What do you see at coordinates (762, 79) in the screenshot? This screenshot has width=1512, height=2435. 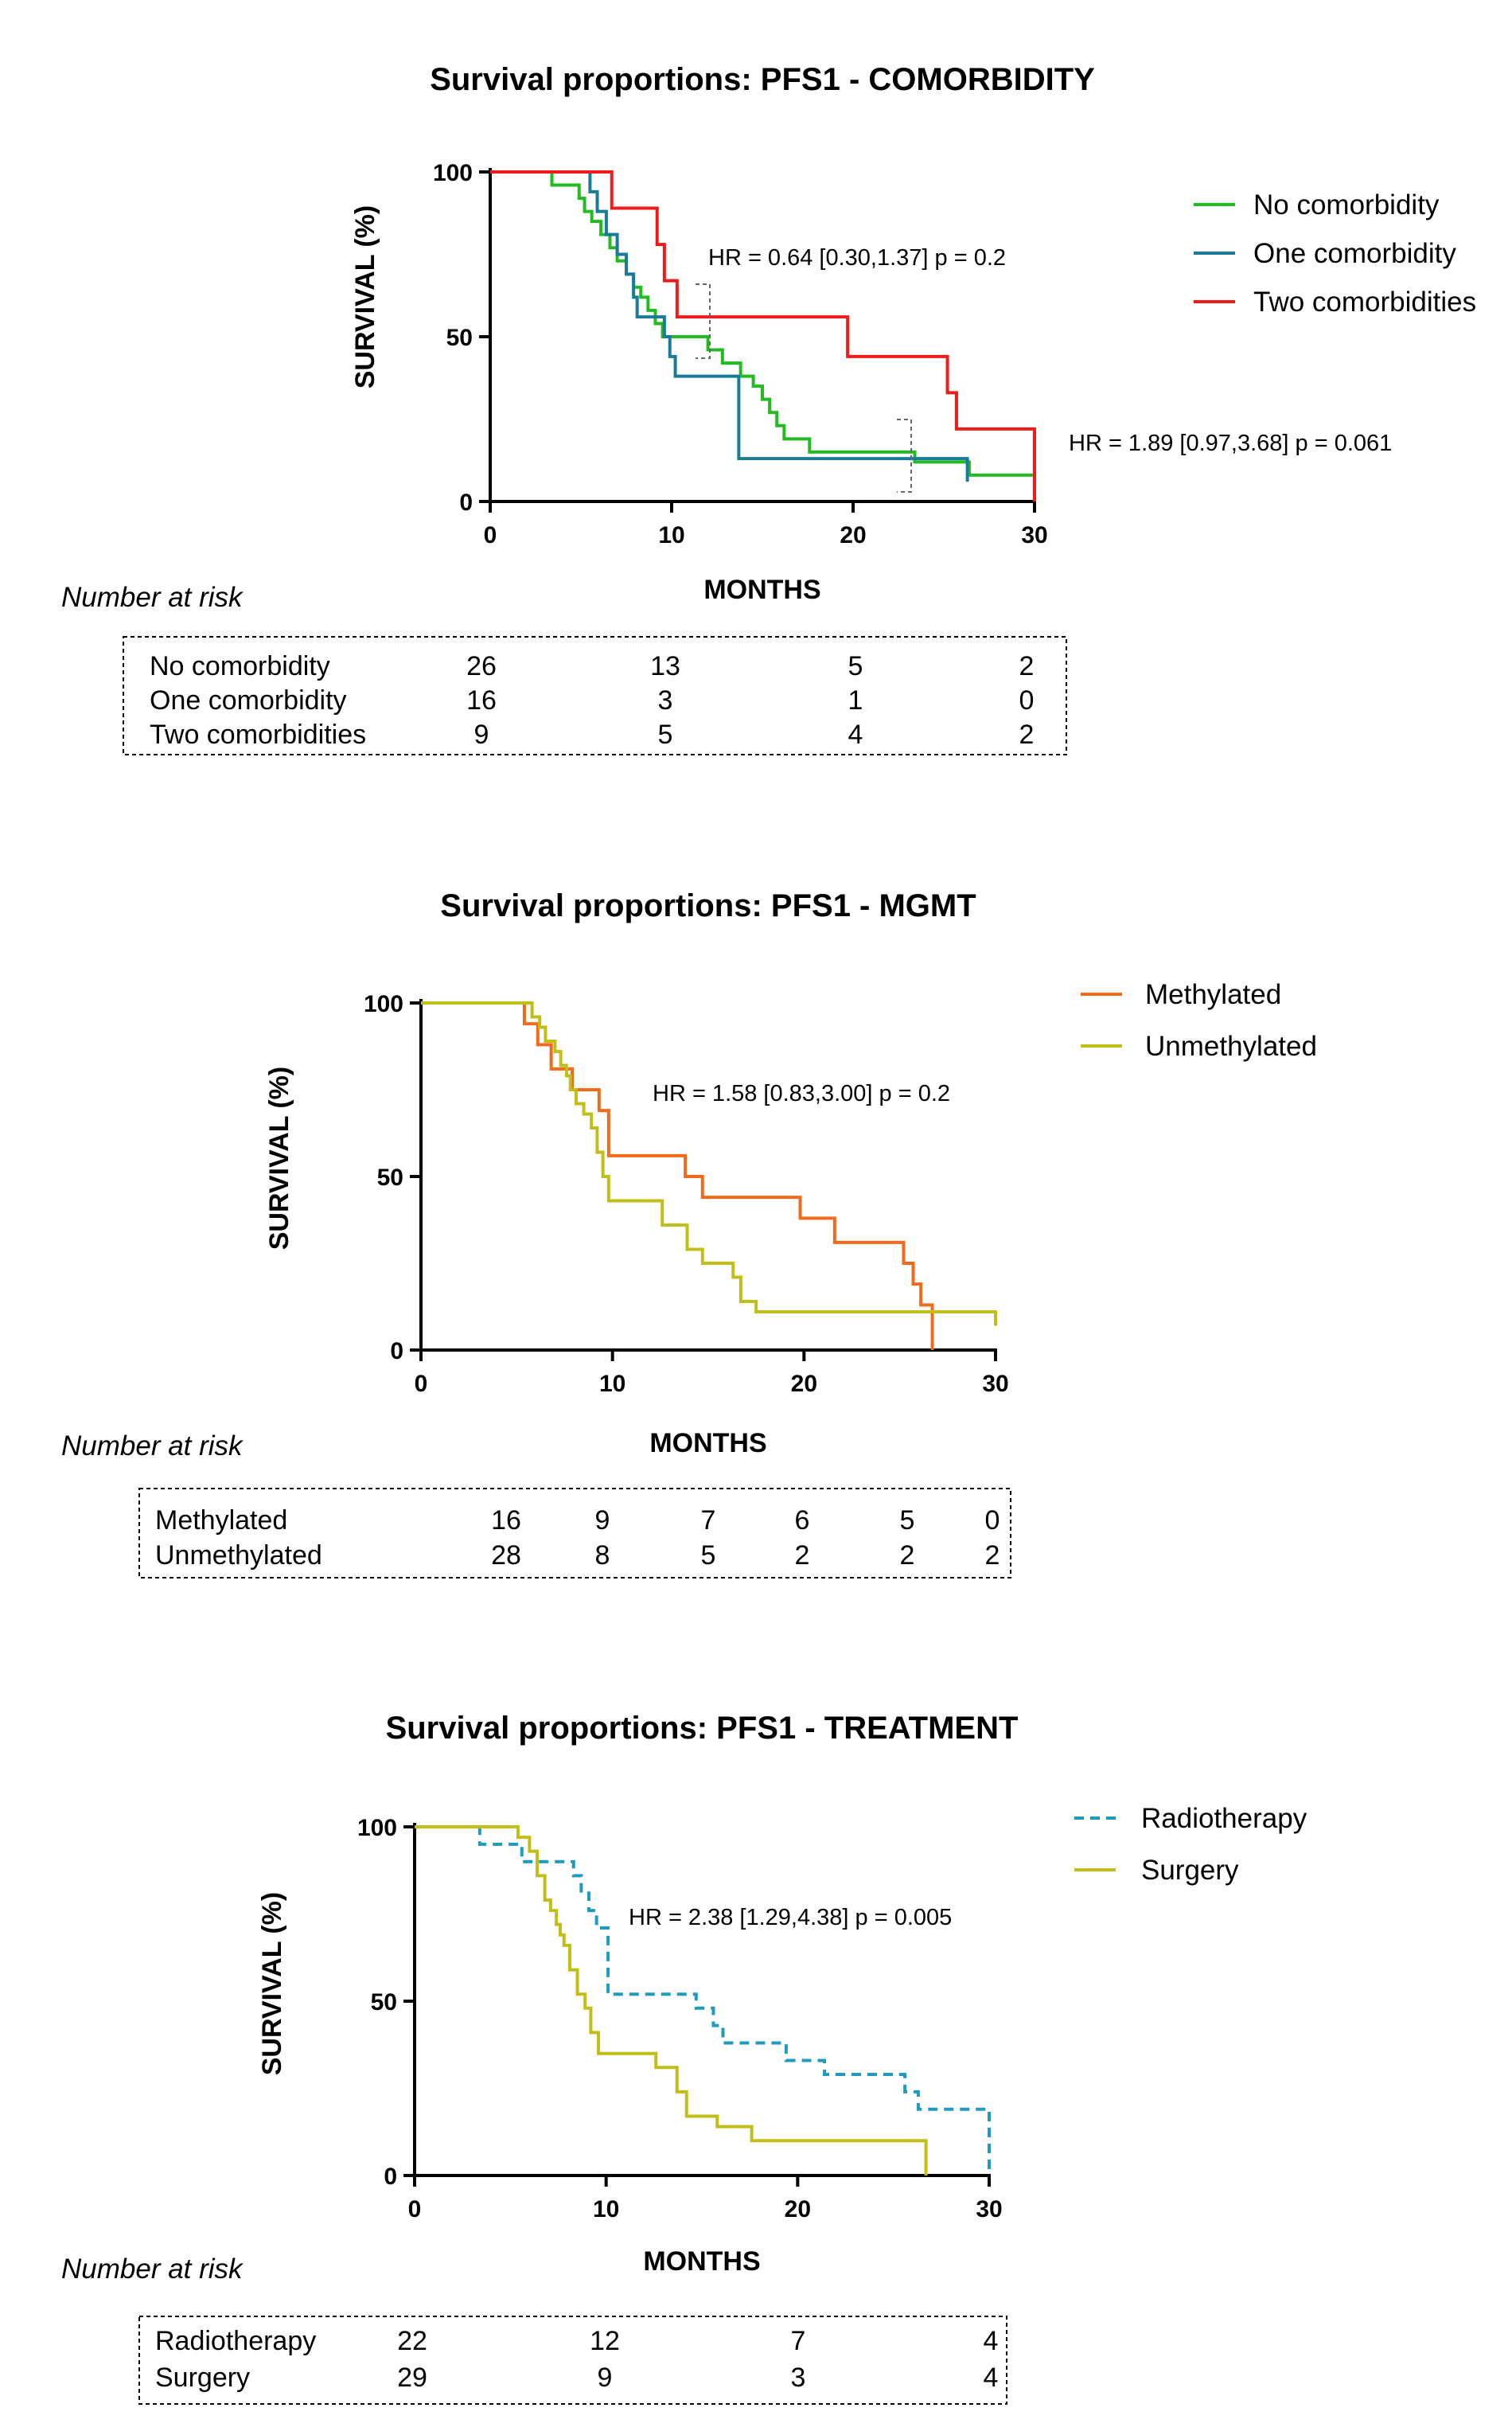 I see `chart-title: Survival proportions: PFS1 - COMORBIDITY` at bounding box center [762, 79].